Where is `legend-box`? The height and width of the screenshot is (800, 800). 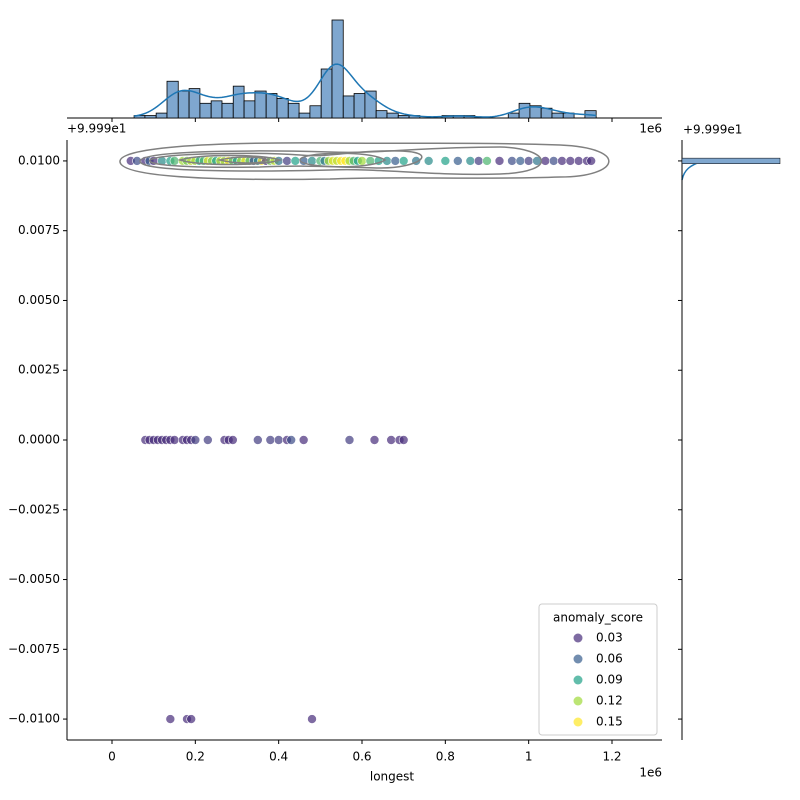
legend-box is located at coordinates (598, 669).